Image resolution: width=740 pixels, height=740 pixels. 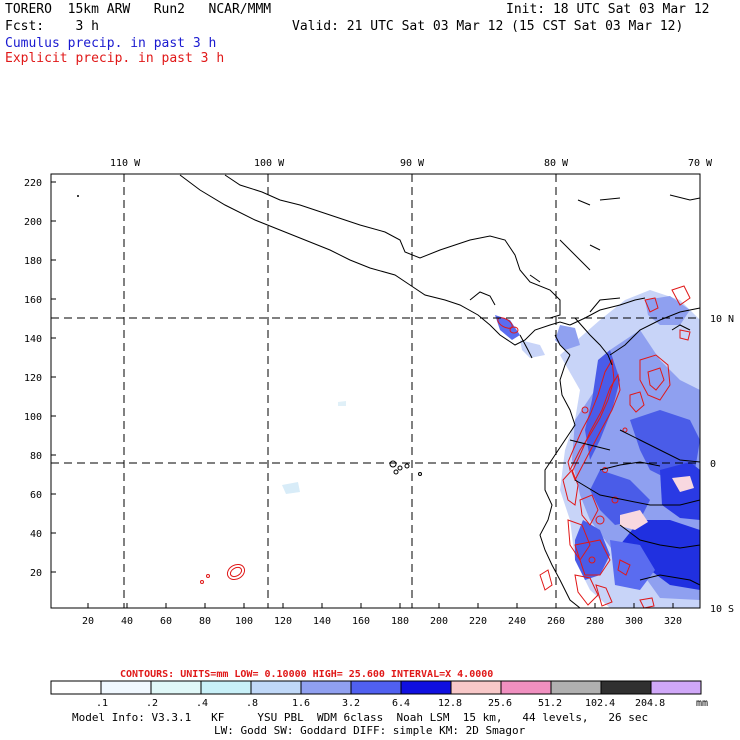 What do you see at coordinates (269, 163) in the screenshot?
I see `lon-label-100w: 100 W` at bounding box center [269, 163].